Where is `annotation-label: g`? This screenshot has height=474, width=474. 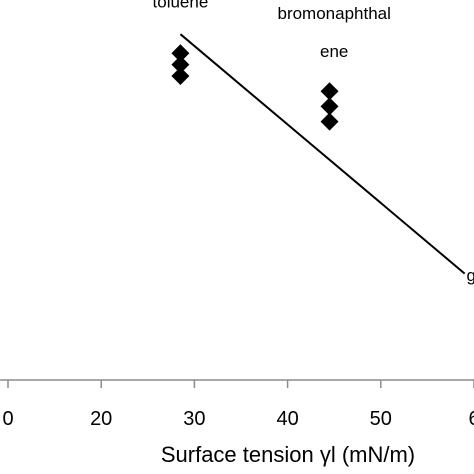 annotation-label: g is located at coordinates (470, 275).